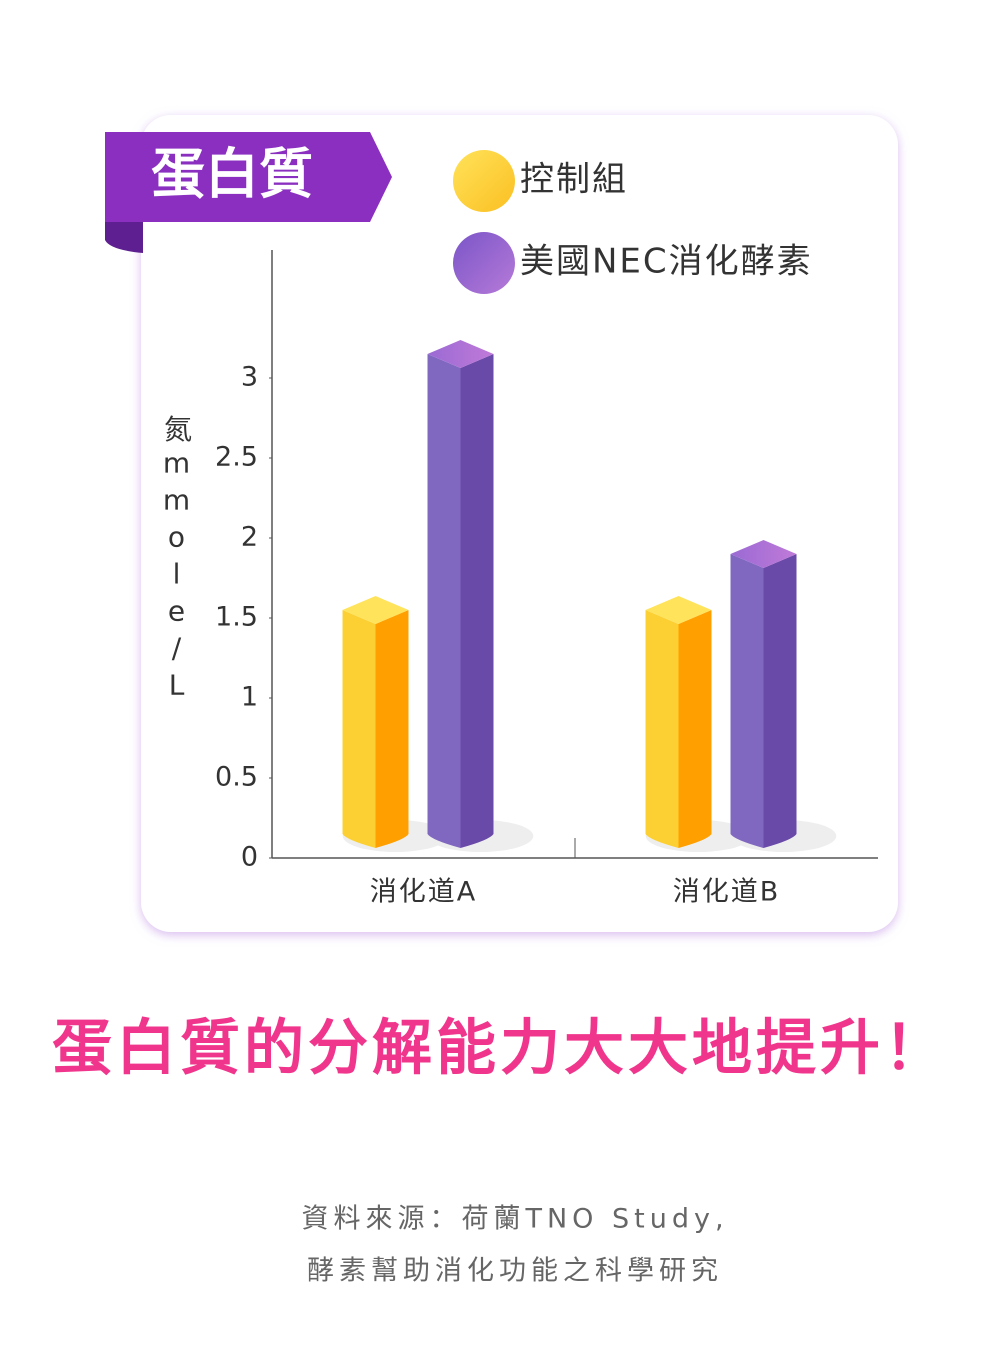  Describe the element at coordinates (514, 1219) in the screenshot. I see `source-line: 資料來源：荷蘭TNO Study,` at that location.